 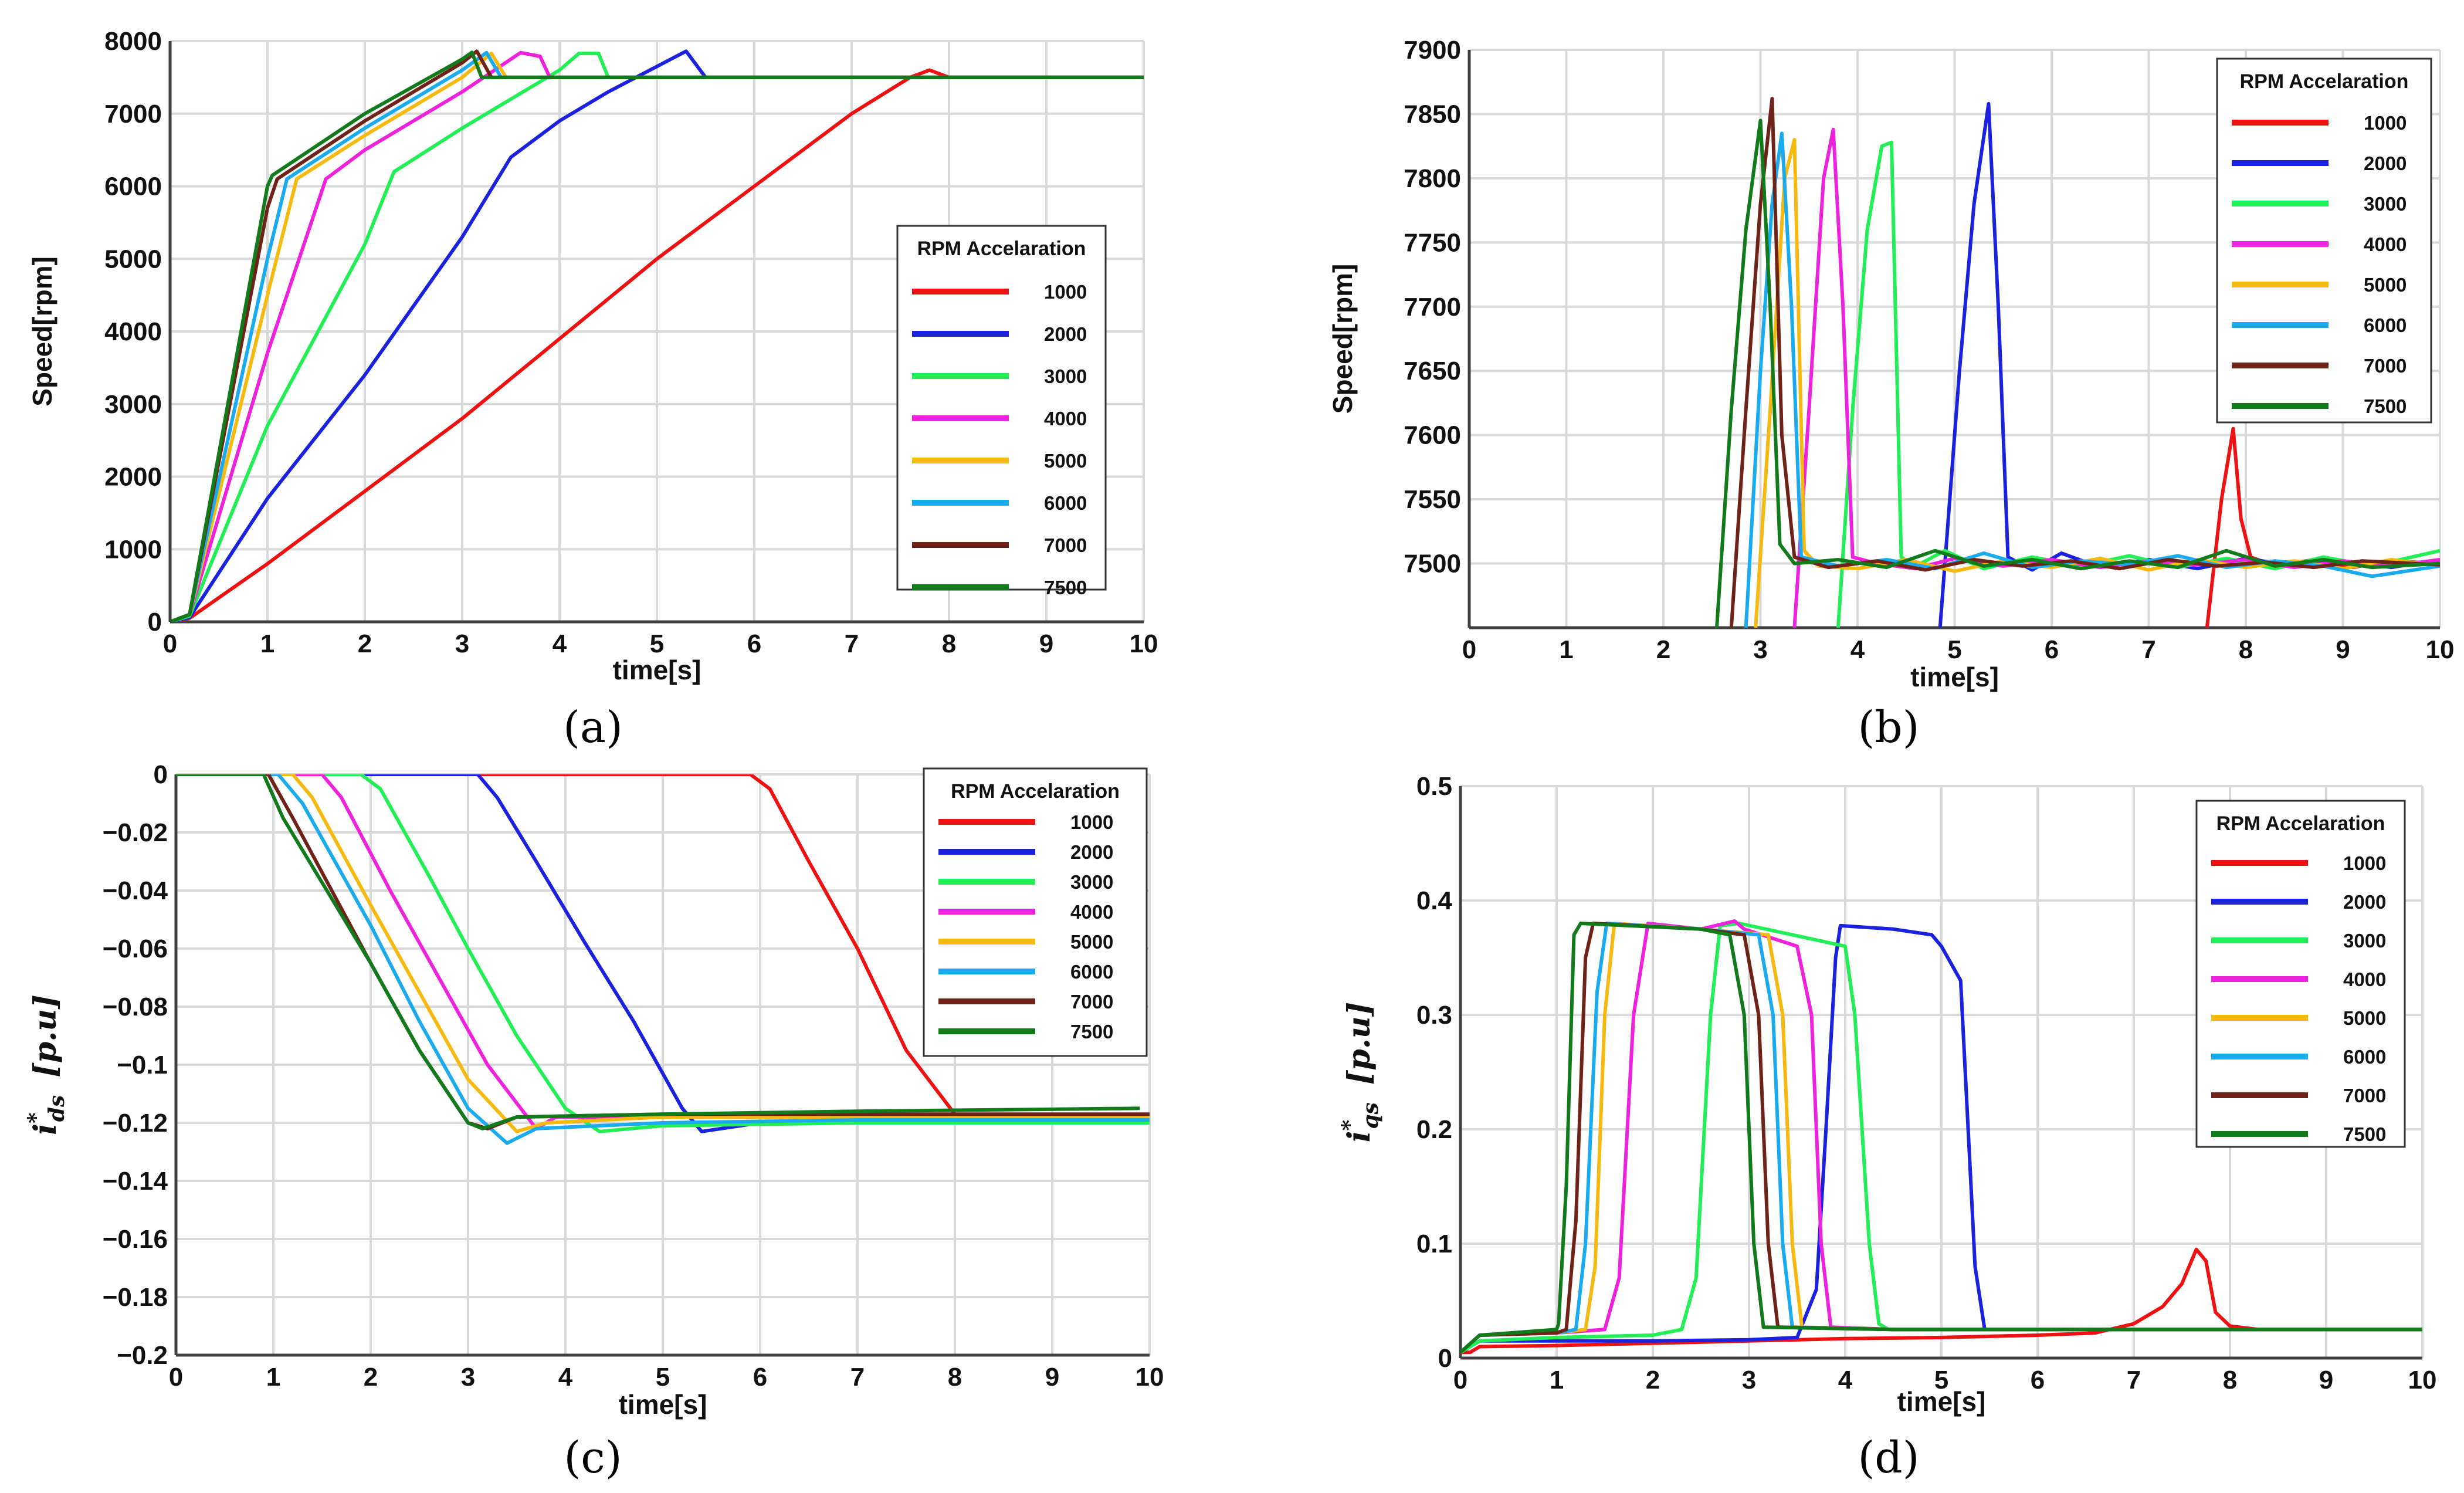 What do you see at coordinates (135, 1007) in the screenshot?
I see `y-tick-label: −0.08` at bounding box center [135, 1007].